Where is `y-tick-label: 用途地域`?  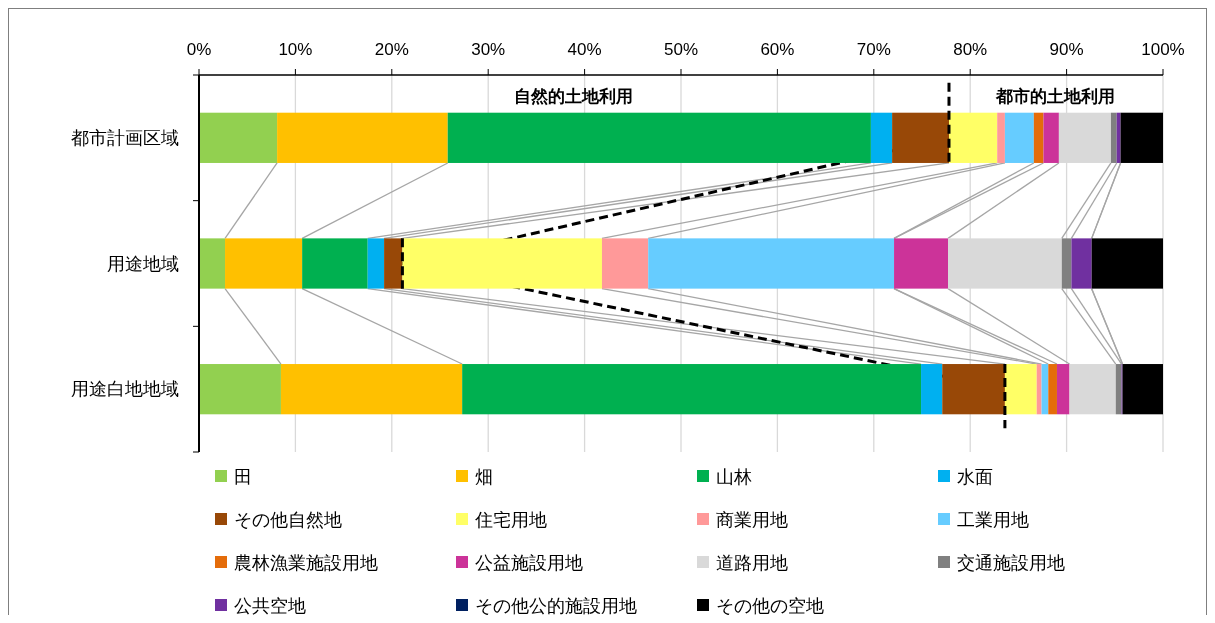
y-tick-label: 用途地域 is located at coordinates (143, 263).